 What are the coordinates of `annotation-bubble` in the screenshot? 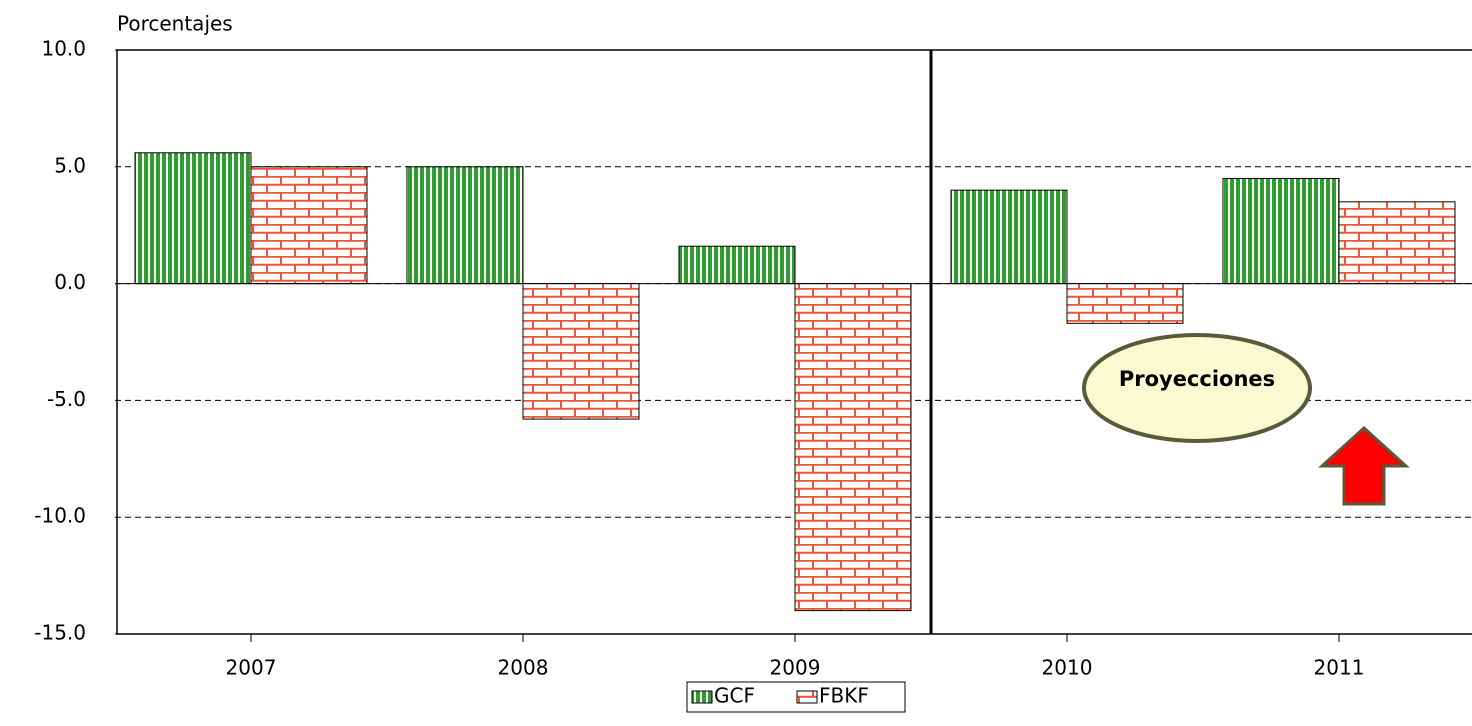 It's located at (1197, 388).